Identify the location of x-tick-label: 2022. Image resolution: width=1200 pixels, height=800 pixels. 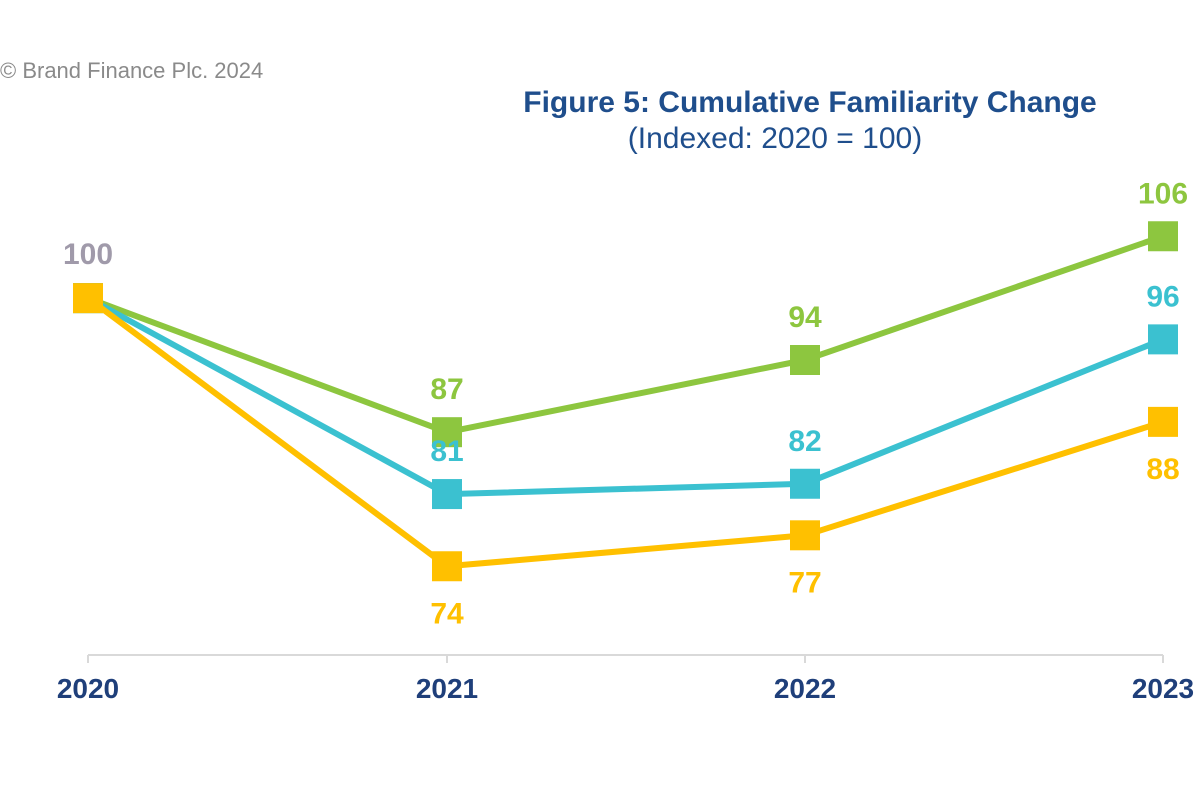
(805, 688).